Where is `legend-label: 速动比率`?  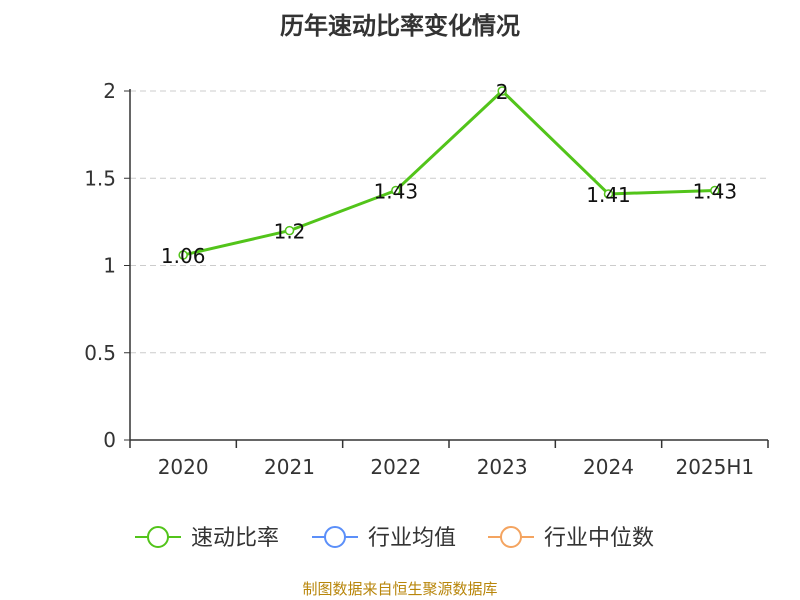 legend-label: 速动比率 is located at coordinates (235, 538).